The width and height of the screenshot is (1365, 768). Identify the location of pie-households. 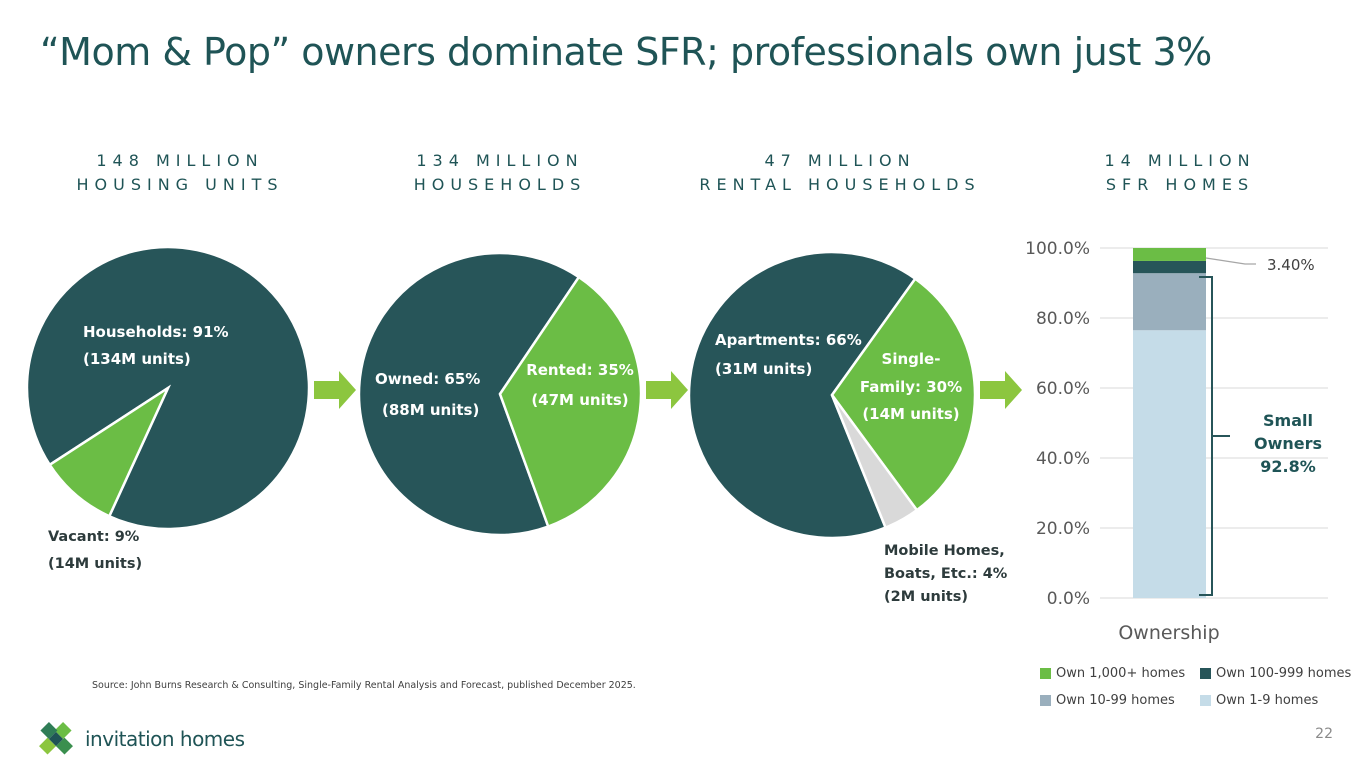
(500, 394).